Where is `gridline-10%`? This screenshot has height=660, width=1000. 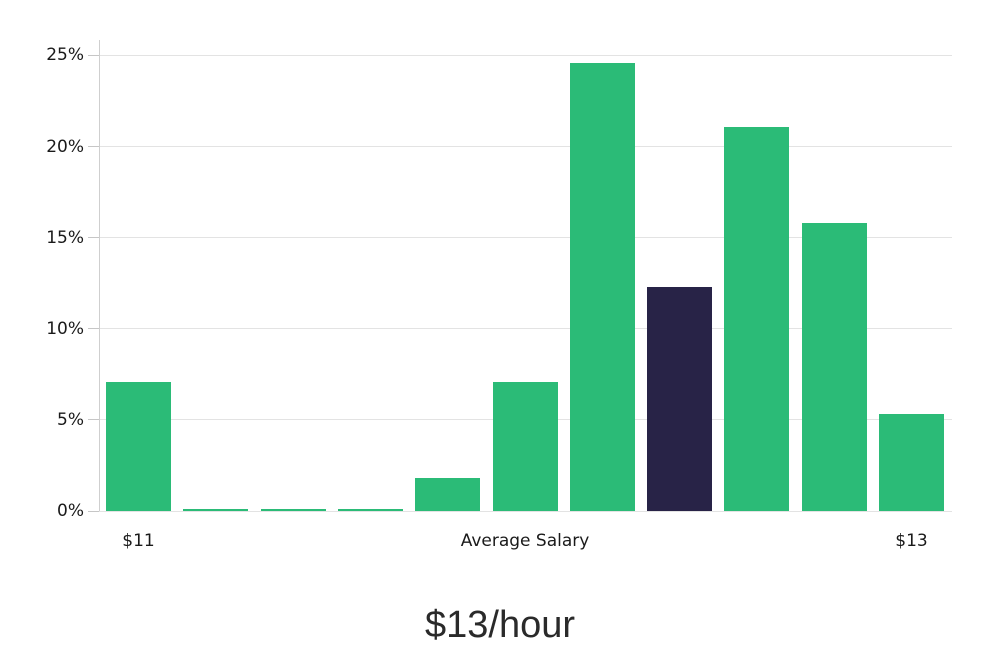
gridline-10% is located at coordinates (525, 329).